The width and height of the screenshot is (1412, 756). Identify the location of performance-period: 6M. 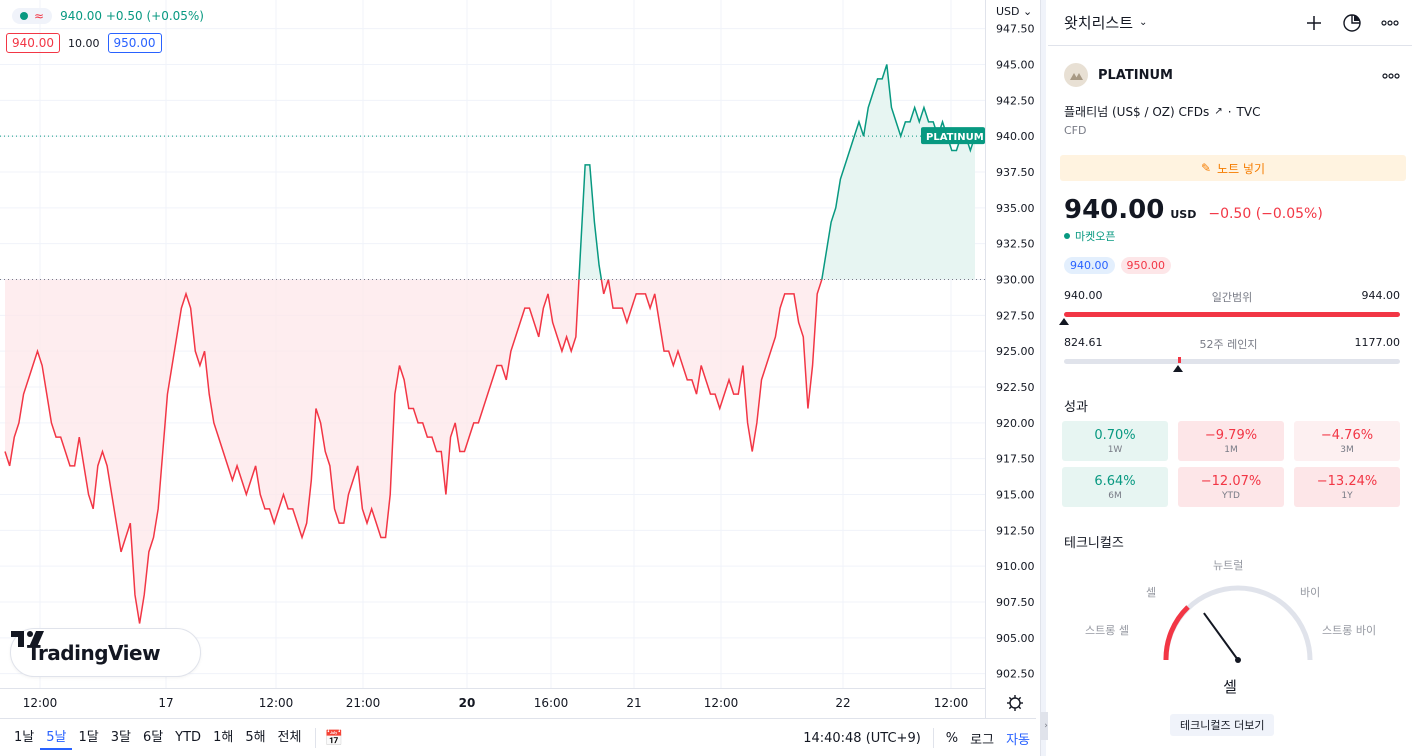
(1115, 495).